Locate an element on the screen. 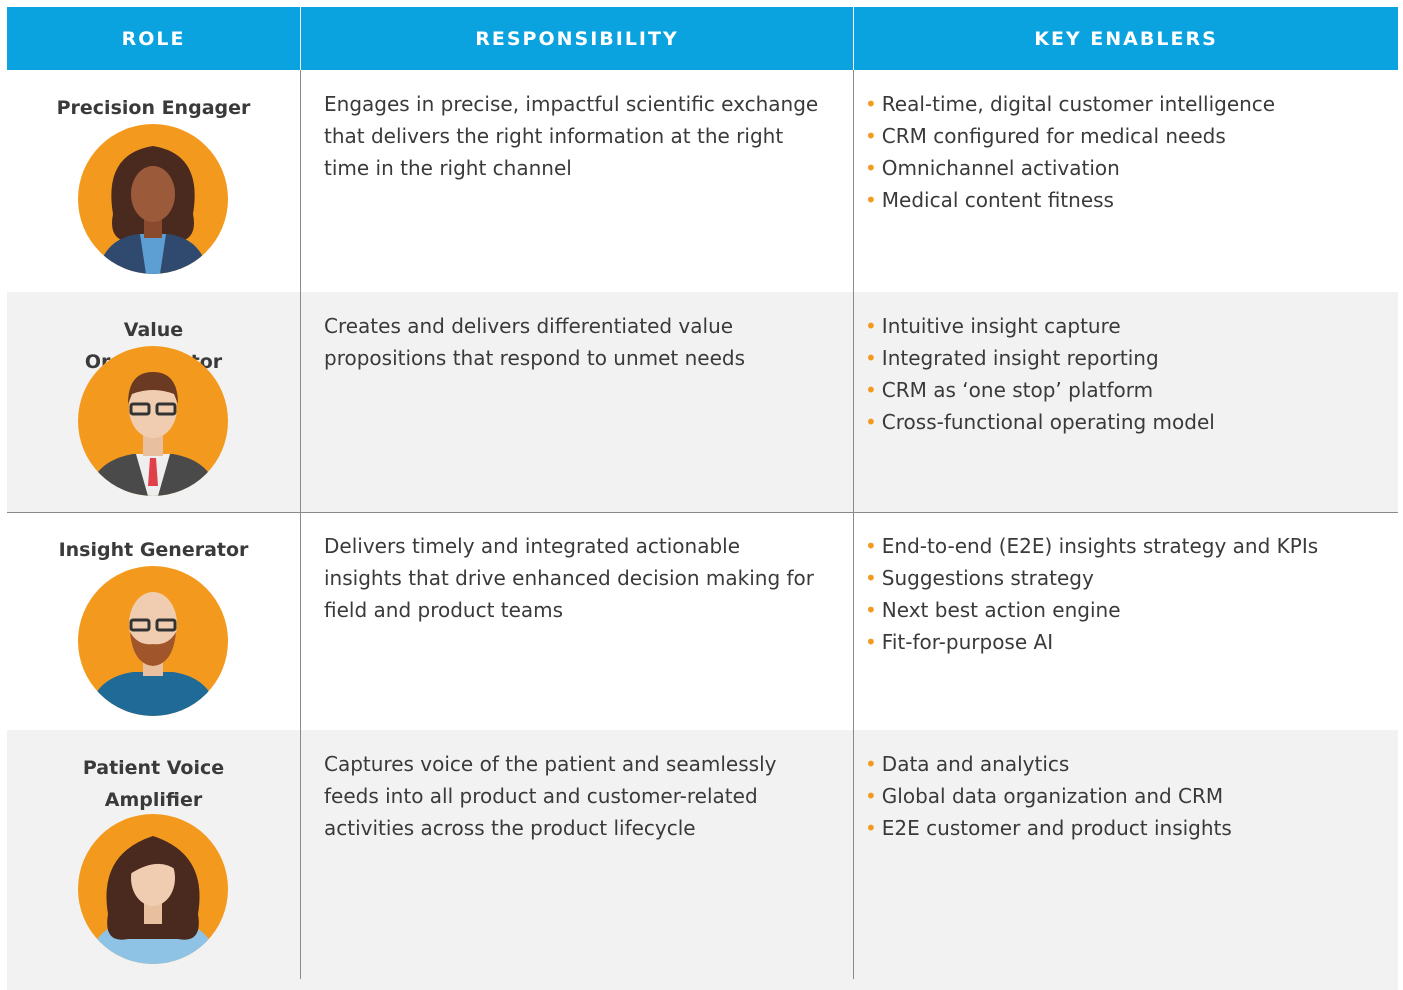 The width and height of the screenshot is (1403, 990). enabler: Medical content fitness is located at coordinates (1070, 200).